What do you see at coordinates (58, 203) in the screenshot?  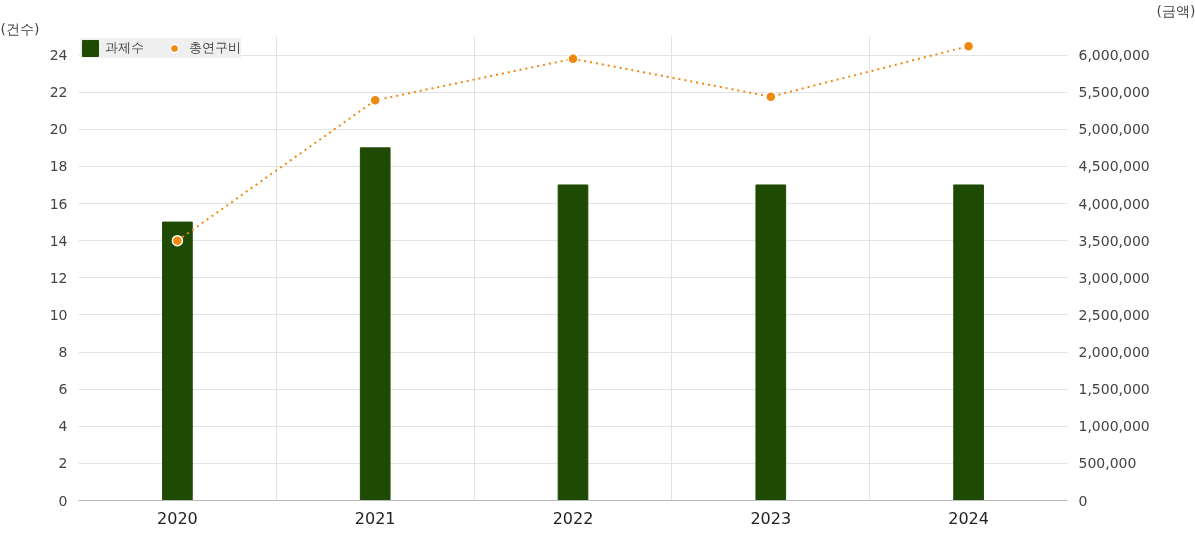 I see `y-tick-label: 16` at bounding box center [58, 203].